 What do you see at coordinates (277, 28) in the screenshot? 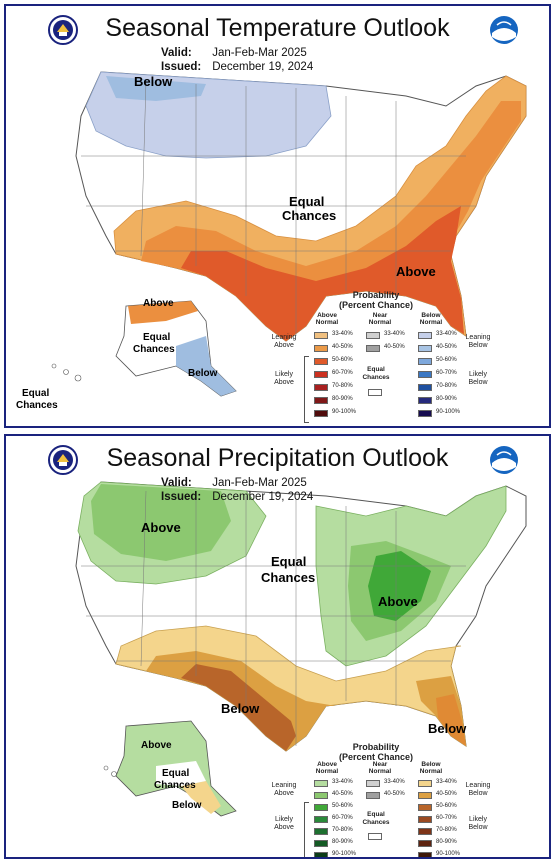
I see `page-title: Seasonal Temperature Outlook` at bounding box center [277, 28].